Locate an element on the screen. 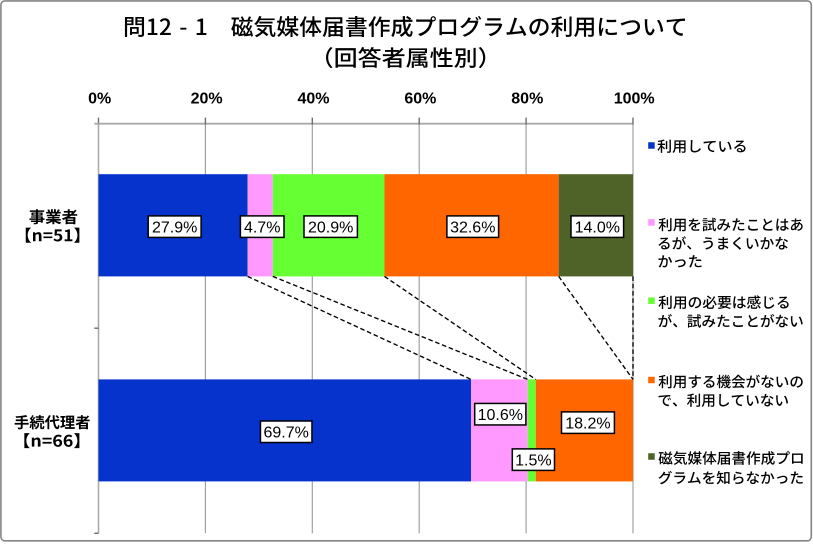  svg-text: 18.2% is located at coordinates (587, 424).